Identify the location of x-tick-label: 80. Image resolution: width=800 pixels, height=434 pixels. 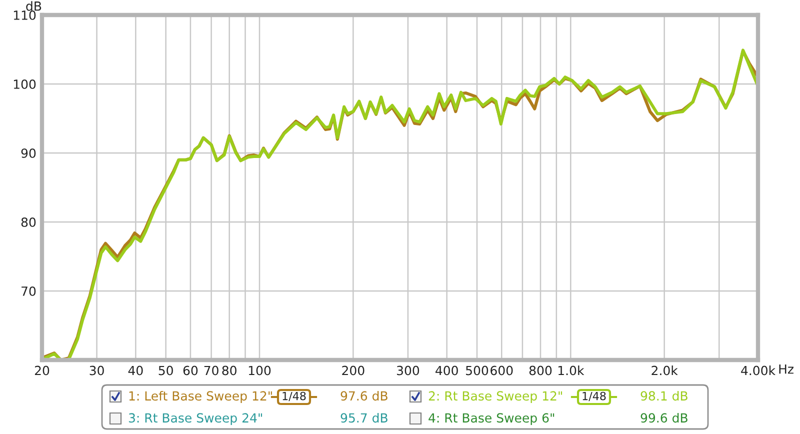
(229, 371).